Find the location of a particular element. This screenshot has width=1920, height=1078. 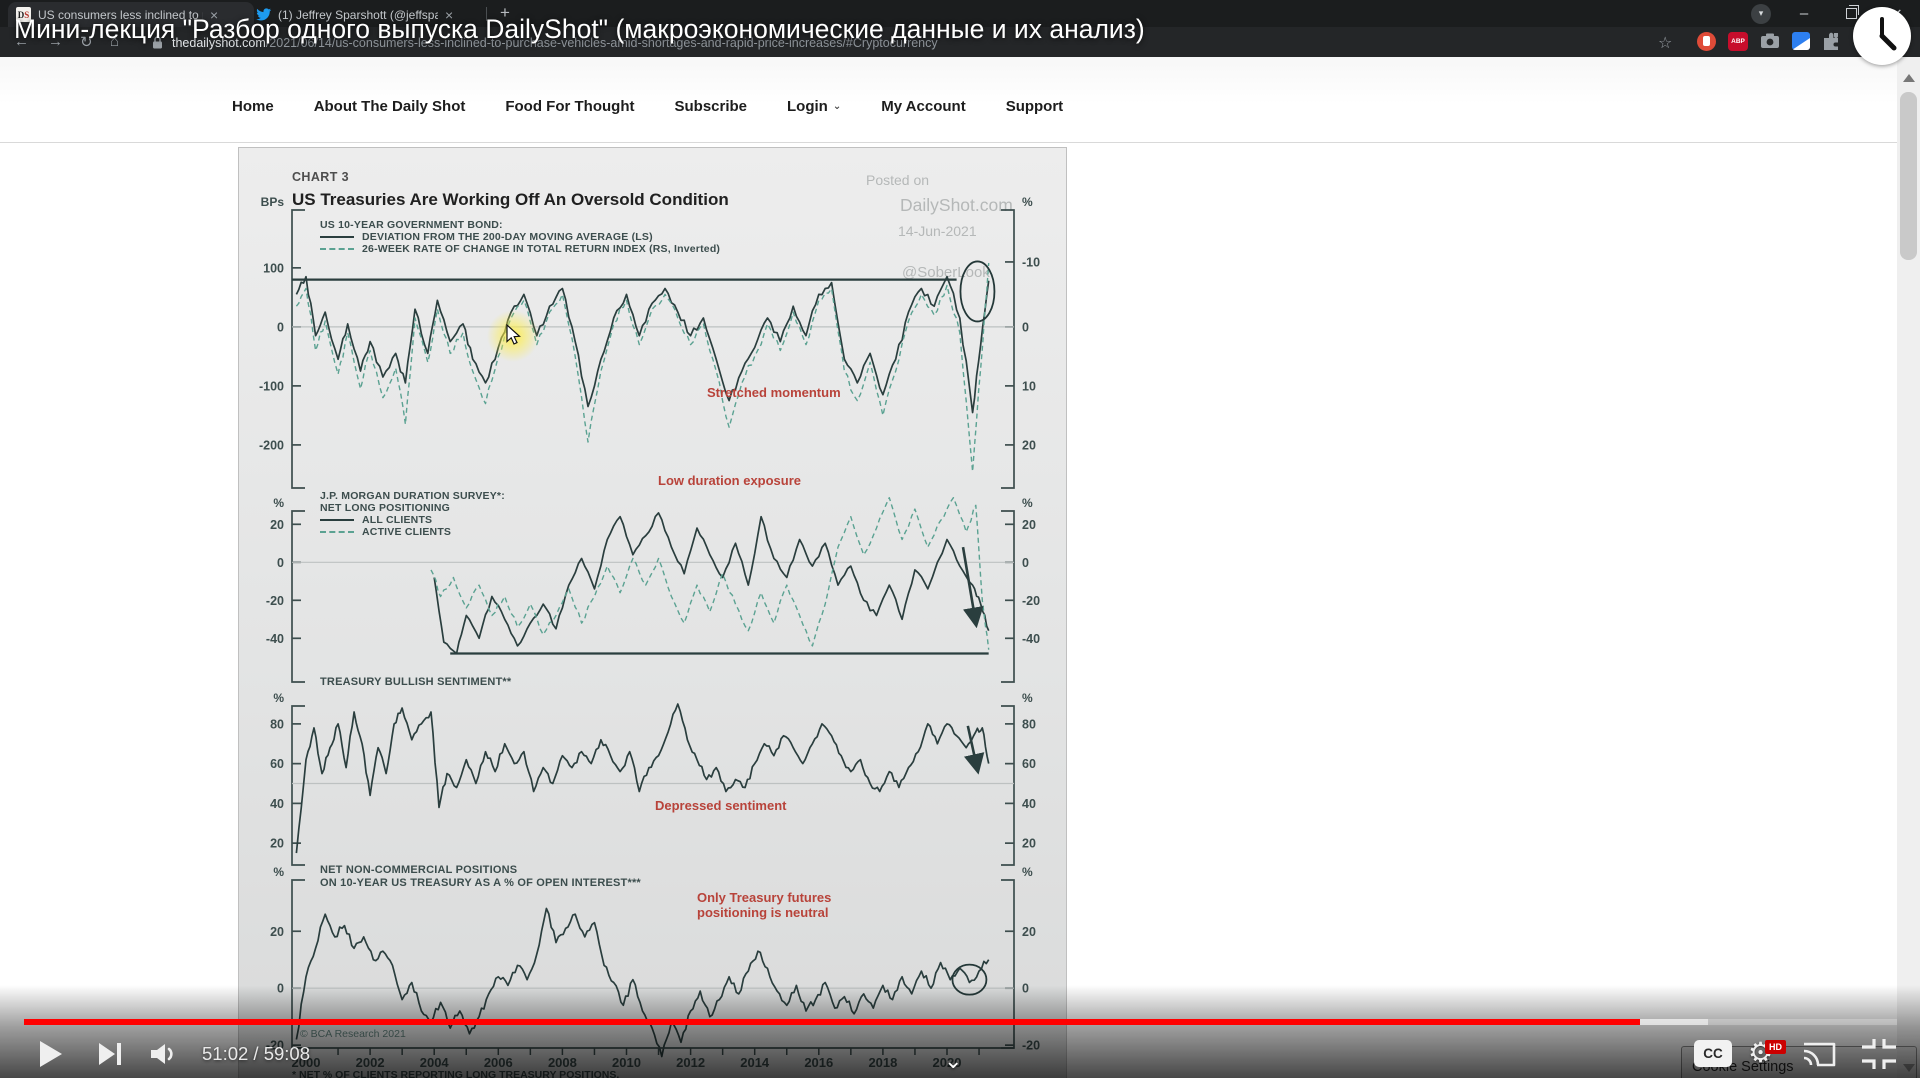

nav-label: My Account is located at coordinates (923, 106).